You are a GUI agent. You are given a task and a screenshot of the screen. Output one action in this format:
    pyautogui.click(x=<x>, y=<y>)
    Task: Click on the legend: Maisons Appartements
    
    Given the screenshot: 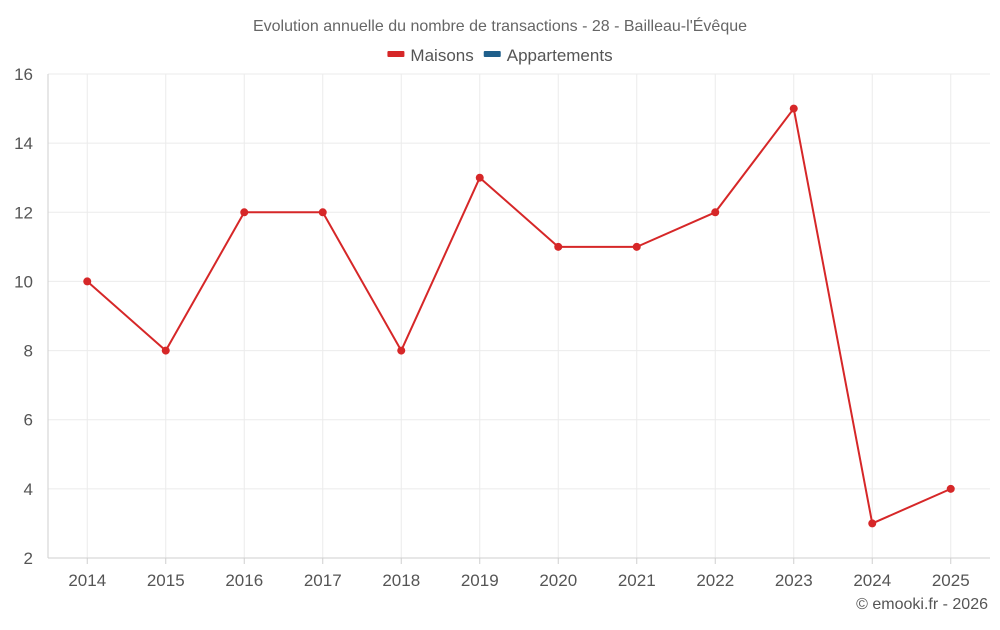 What is the action you would take?
    pyautogui.click(x=500, y=55)
    